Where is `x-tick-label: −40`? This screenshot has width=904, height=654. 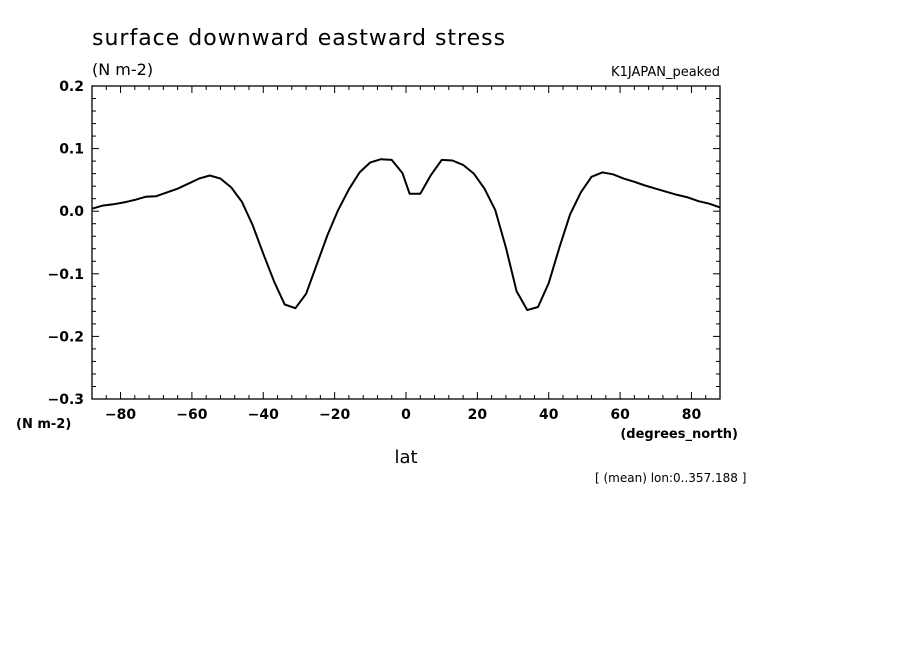
x-tick-label: −40 is located at coordinates (263, 415).